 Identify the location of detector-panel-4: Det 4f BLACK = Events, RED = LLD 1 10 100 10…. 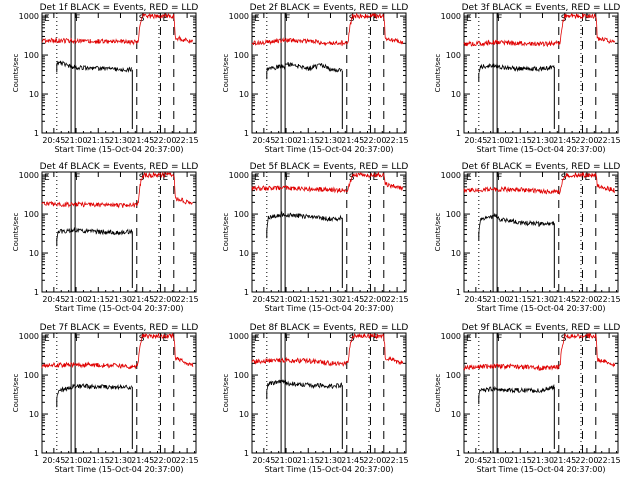
(105, 237).